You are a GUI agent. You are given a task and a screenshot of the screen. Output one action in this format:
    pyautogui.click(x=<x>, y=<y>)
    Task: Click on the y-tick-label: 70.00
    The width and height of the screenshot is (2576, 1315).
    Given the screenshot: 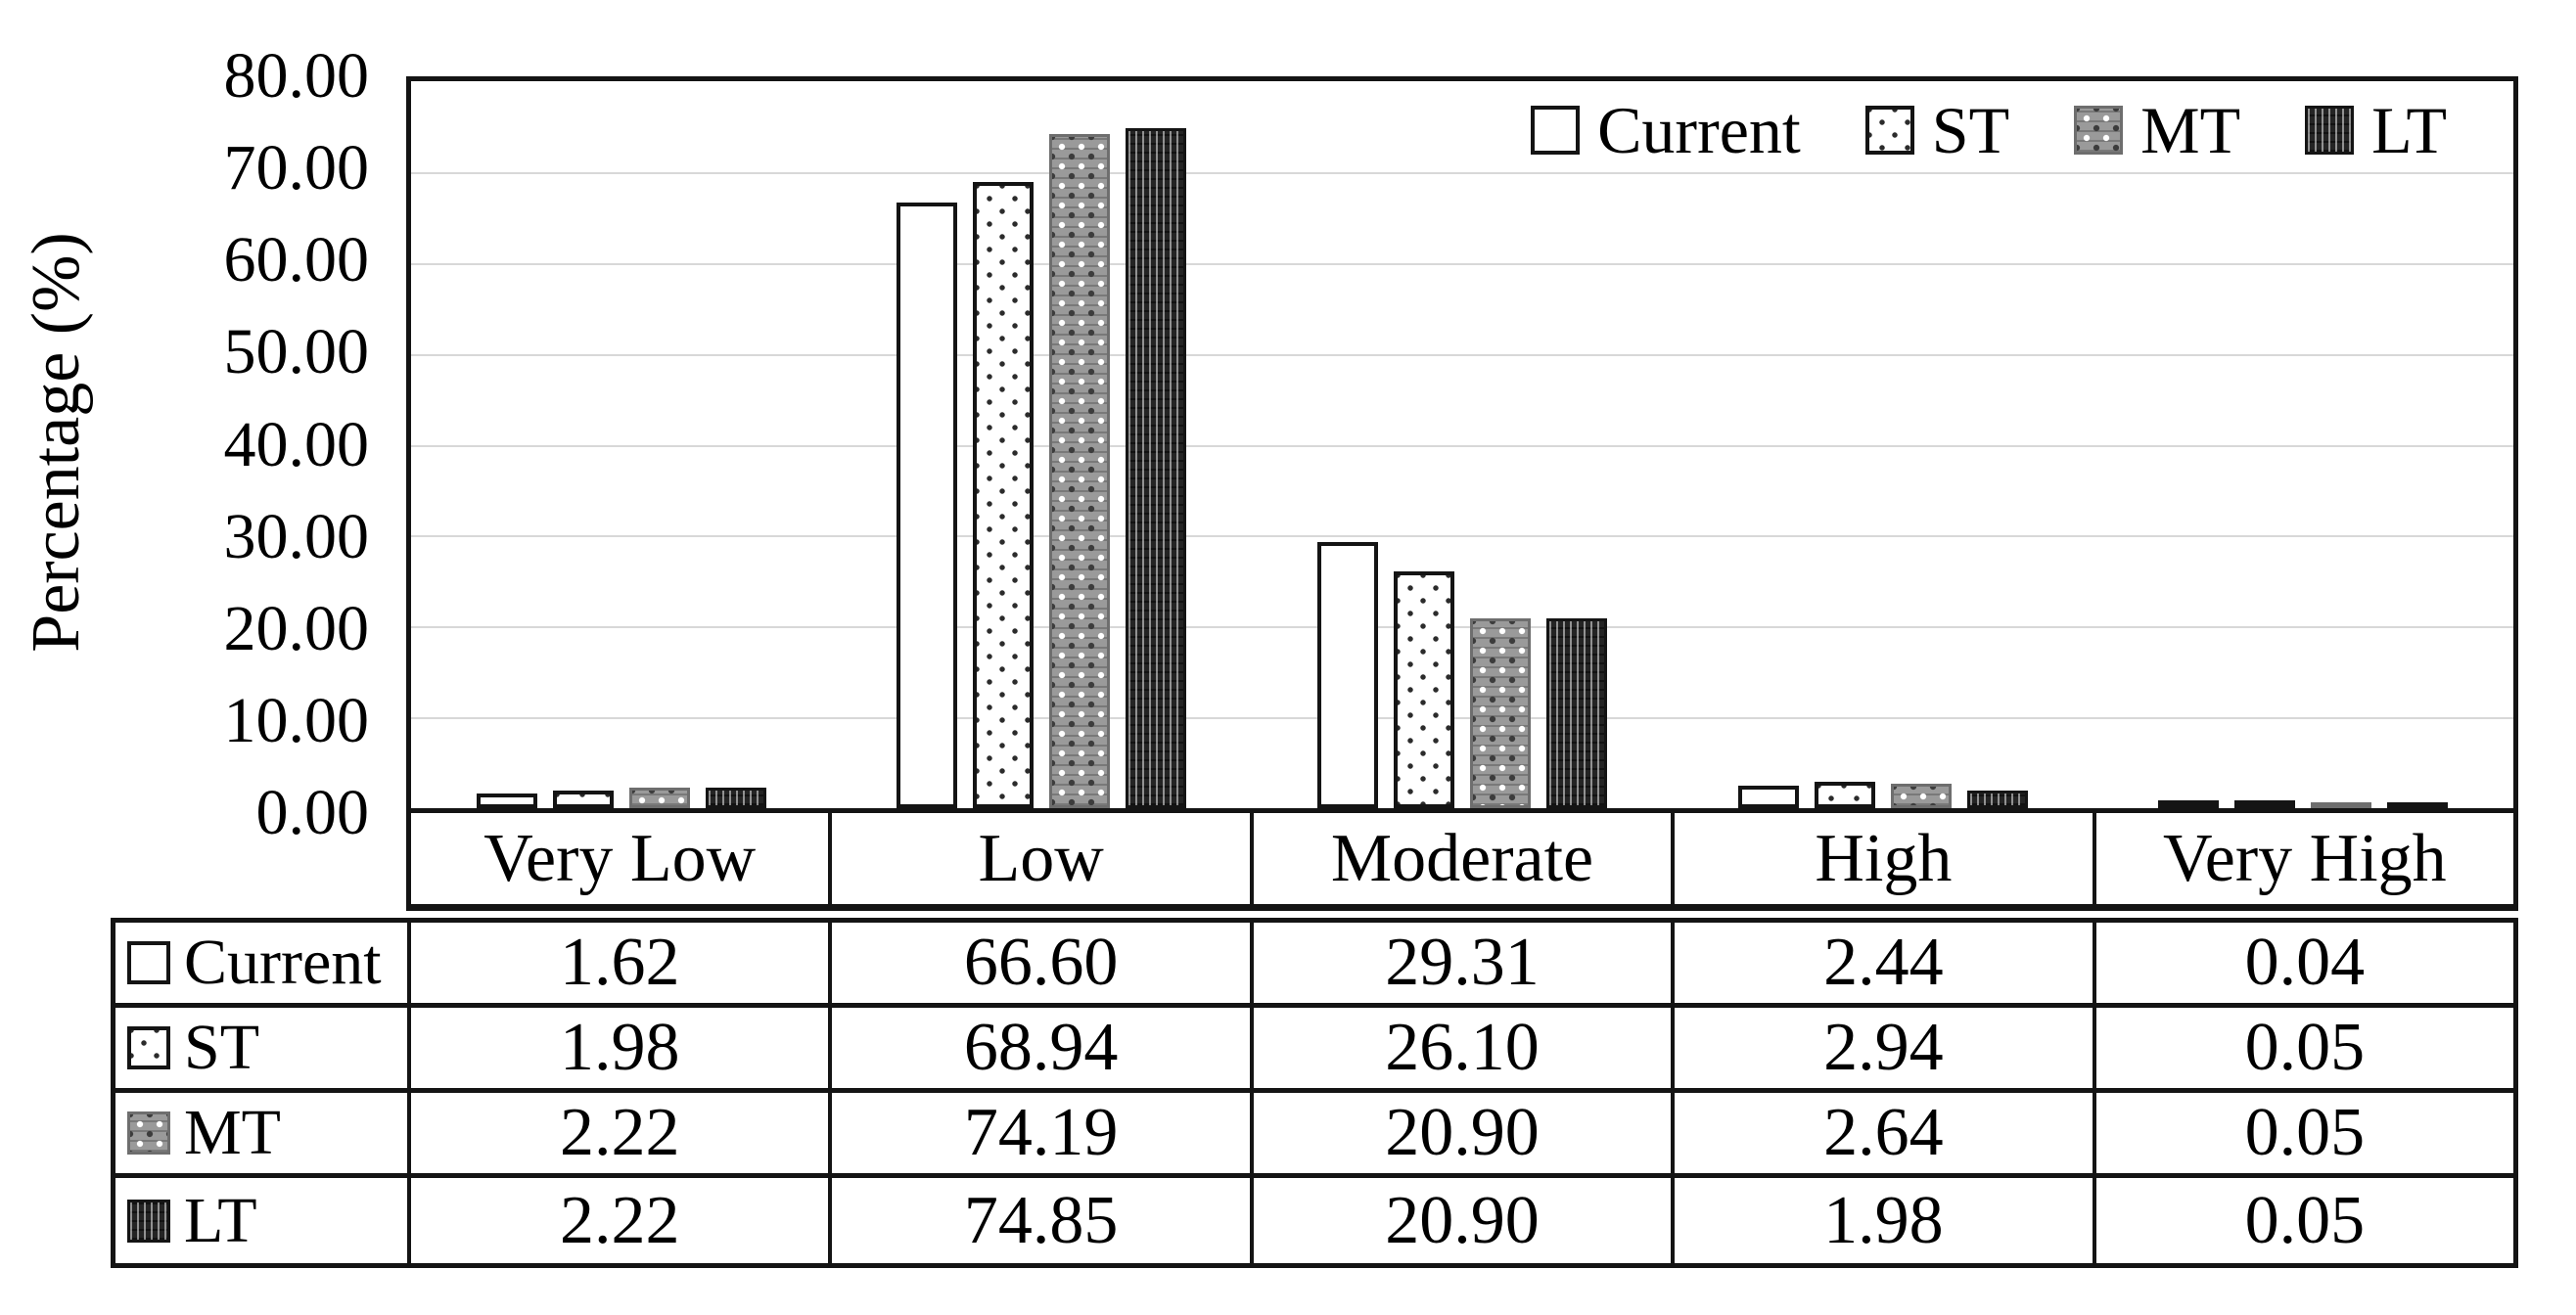 What is the action you would take?
    pyautogui.click(x=296, y=168)
    